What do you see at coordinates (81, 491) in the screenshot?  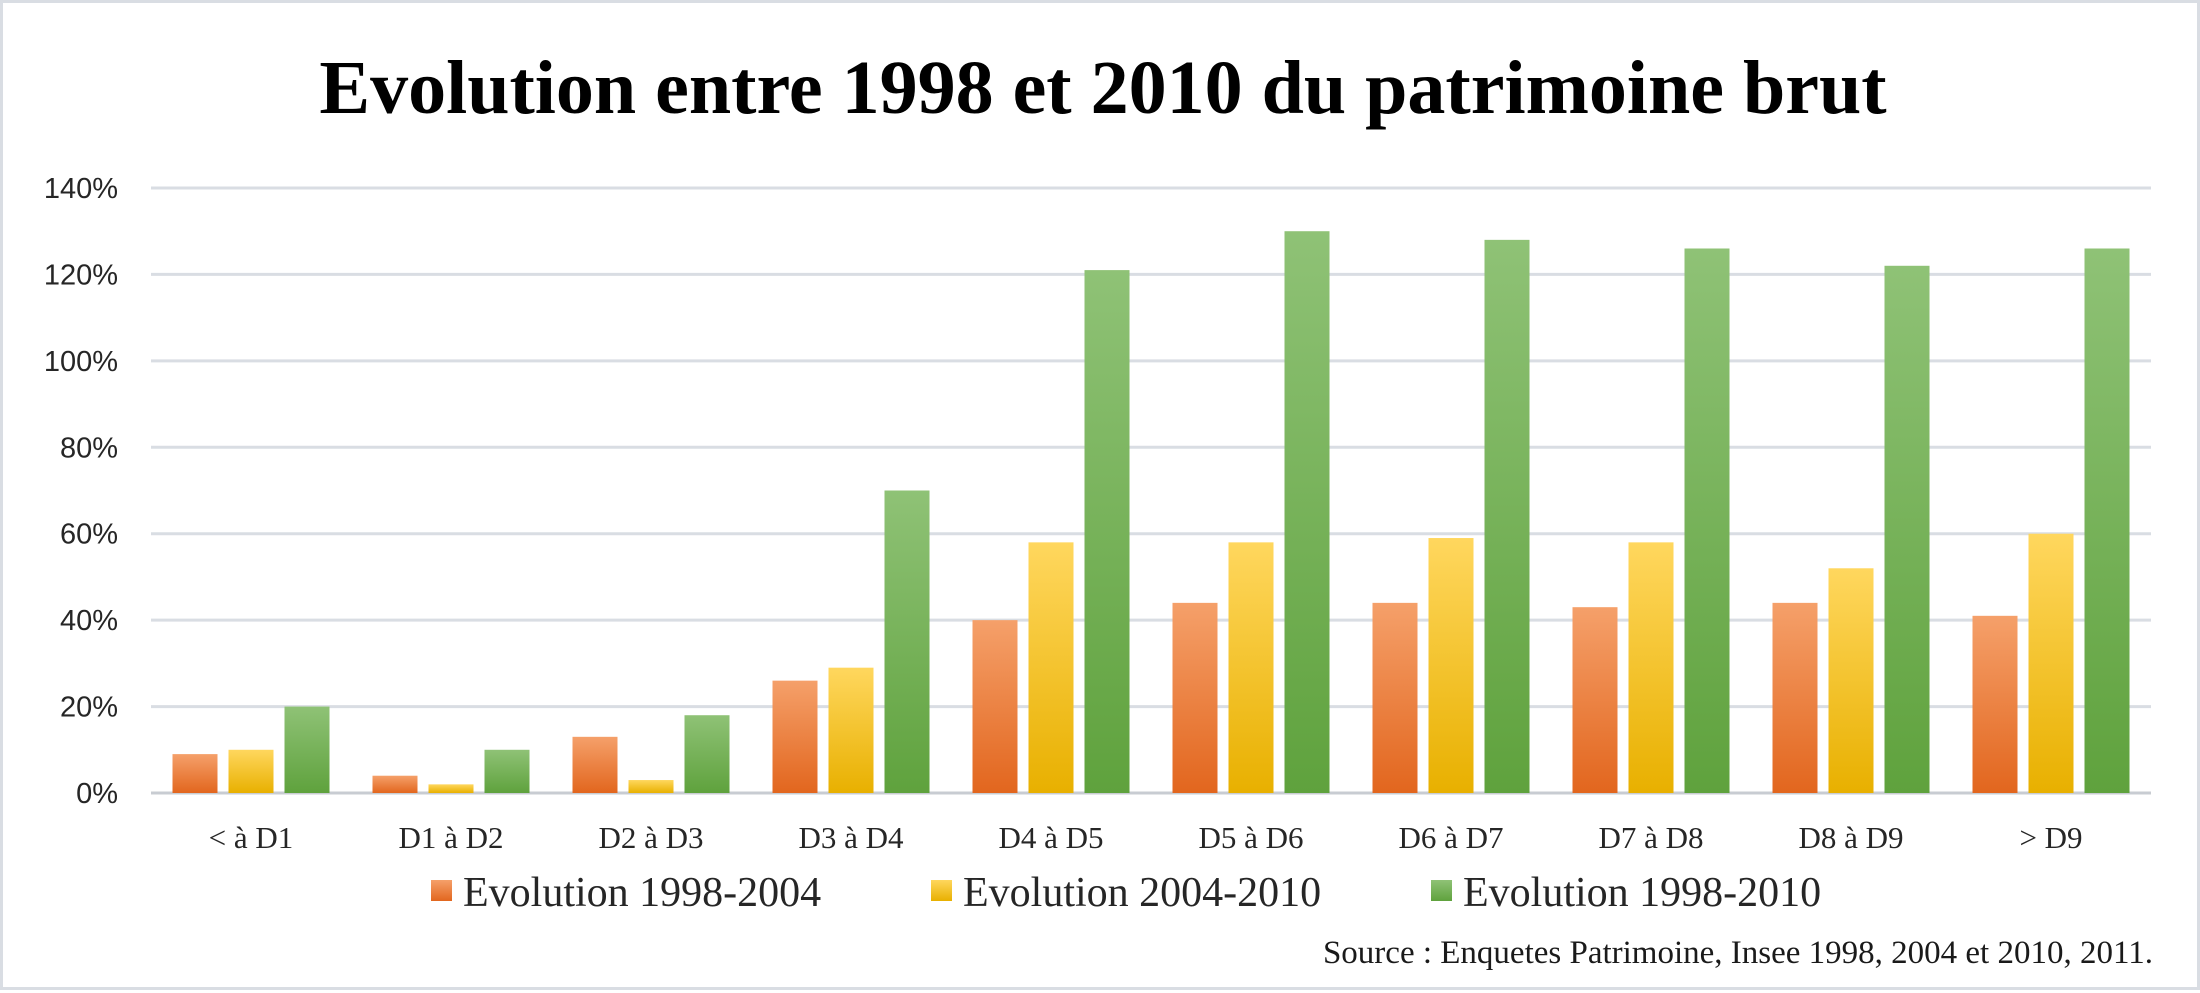 I see `y-axis-ticks: 0% 20% 40% 60% 80% 100% 120% 140%` at bounding box center [81, 491].